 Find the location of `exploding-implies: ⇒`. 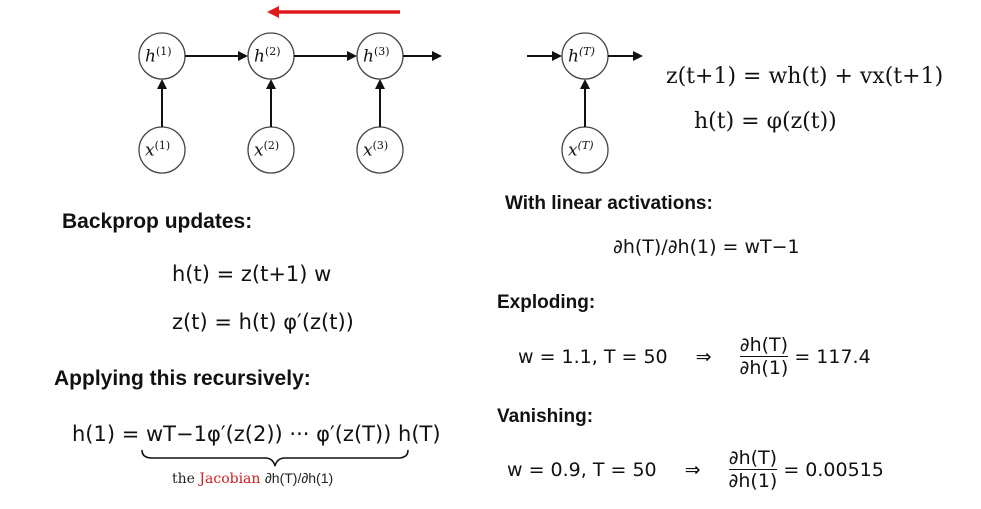

exploding-implies: ⇒ is located at coordinates (703, 356).